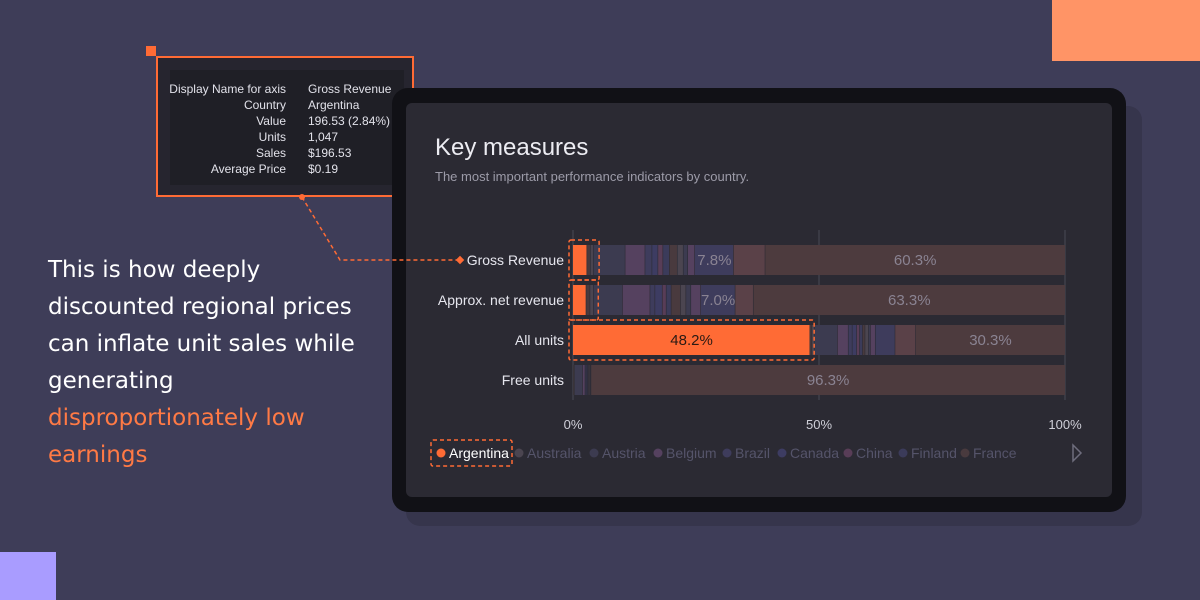 The width and height of the screenshot is (1200, 600). I want to click on tooltip-row-units: Units 1,047, so click(287, 138).